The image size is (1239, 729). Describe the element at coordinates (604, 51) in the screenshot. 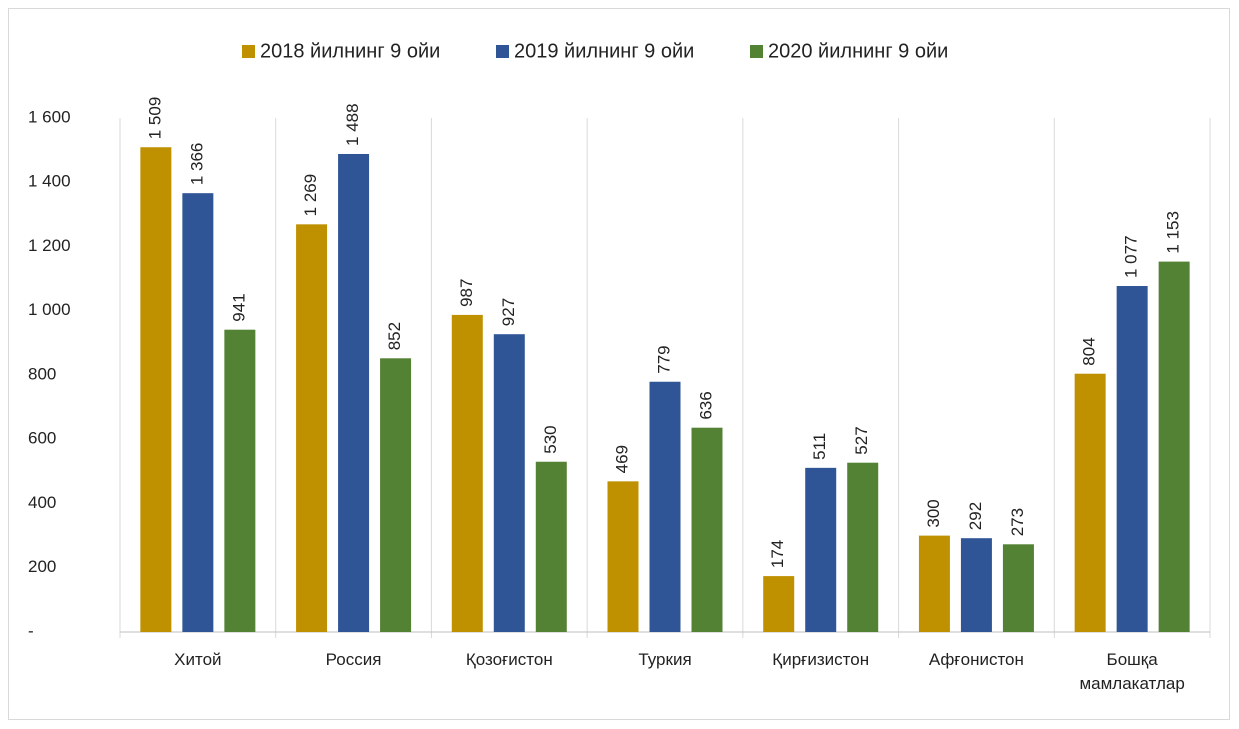

I see `legend-label: 2019 йилнинг 9 ойи` at that location.